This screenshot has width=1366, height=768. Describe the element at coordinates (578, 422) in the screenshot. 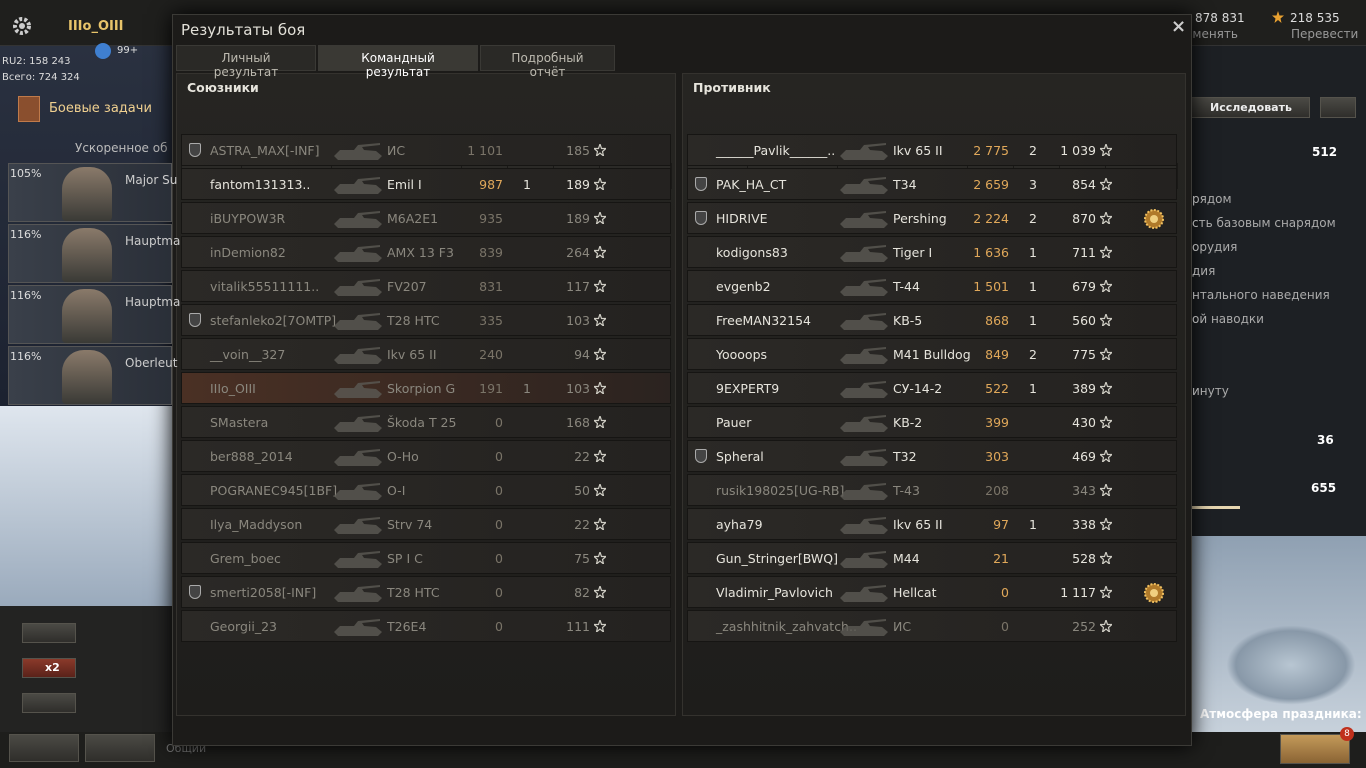

I see `xp: 168` at that location.